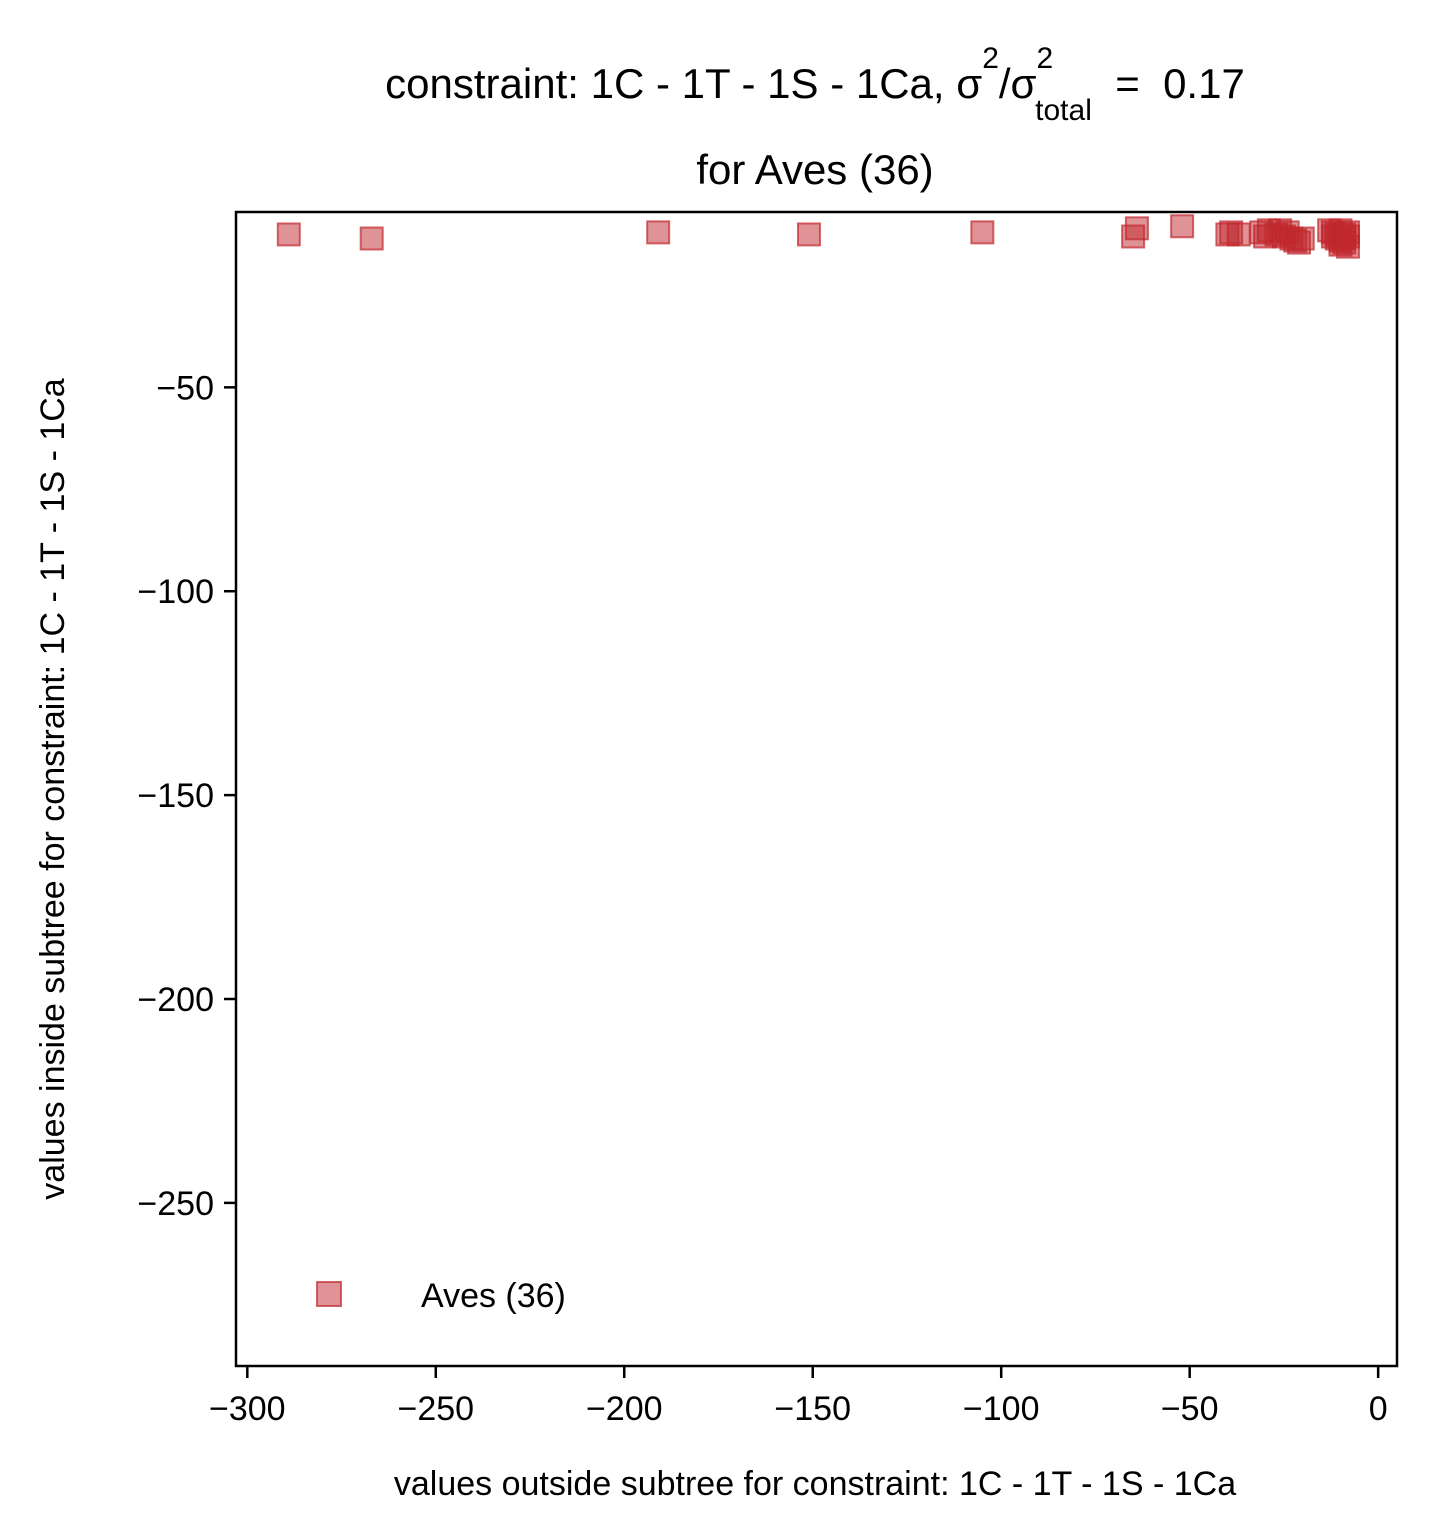 The height and width of the screenshot is (1535, 1455). What do you see at coordinates (1063, 110) in the screenshot?
I see `title-sub-total: total` at bounding box center [1063, 110].